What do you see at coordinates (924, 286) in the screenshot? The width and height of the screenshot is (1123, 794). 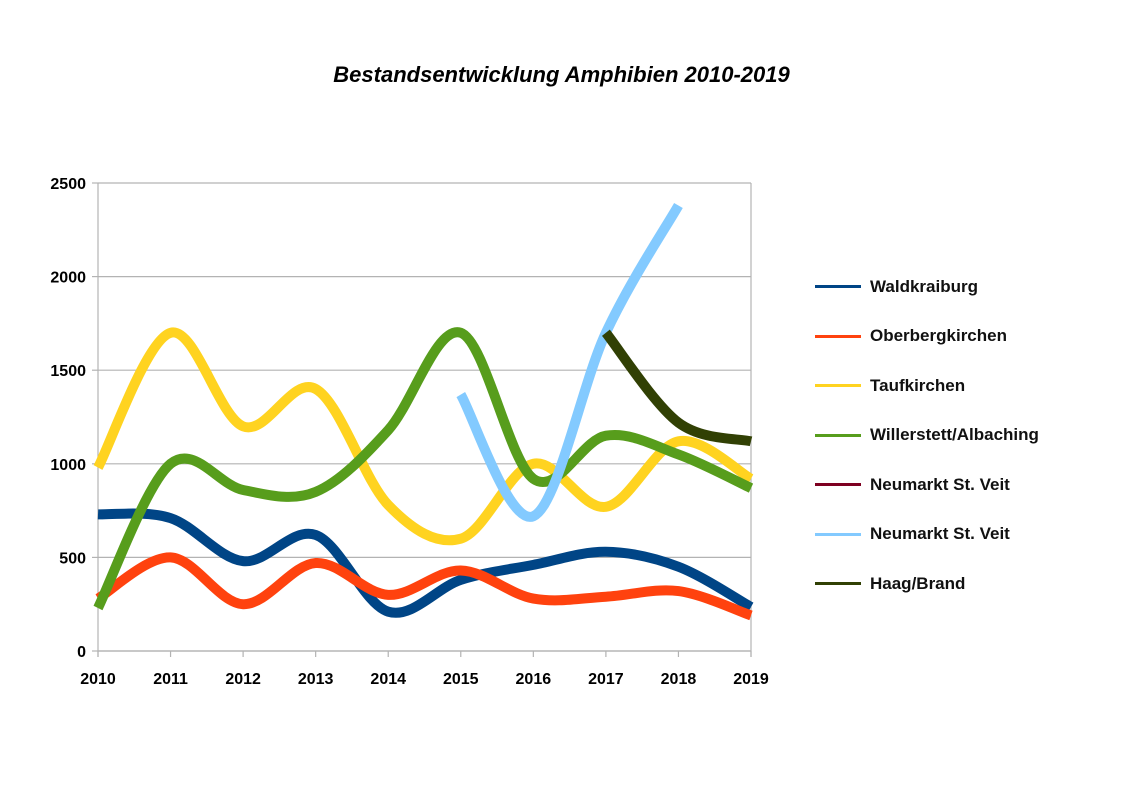 I see `legend-label: Waldkraiburg` at bounding box center [924, 286].